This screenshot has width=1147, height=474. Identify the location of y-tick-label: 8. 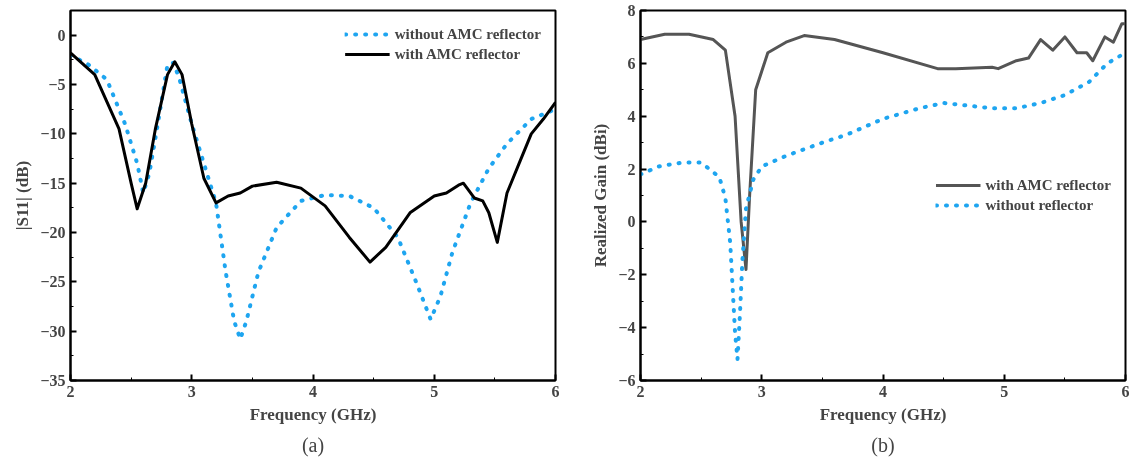
(631, 10).